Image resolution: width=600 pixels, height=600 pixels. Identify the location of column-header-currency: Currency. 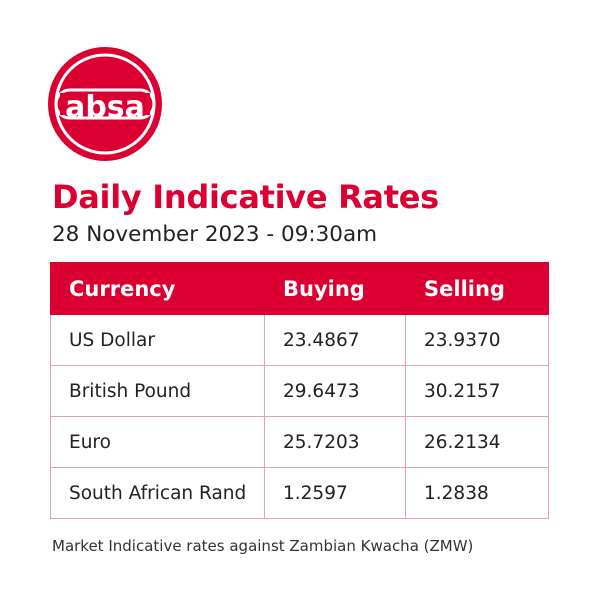
(157, 288).